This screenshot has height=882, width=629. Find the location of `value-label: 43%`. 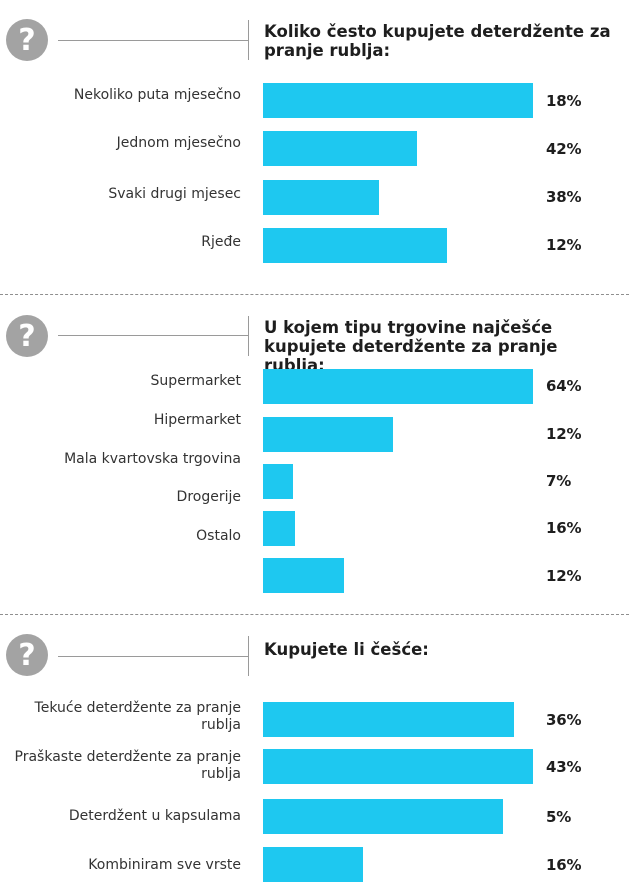

value-label: 43% is located at coordinates (564, 767).